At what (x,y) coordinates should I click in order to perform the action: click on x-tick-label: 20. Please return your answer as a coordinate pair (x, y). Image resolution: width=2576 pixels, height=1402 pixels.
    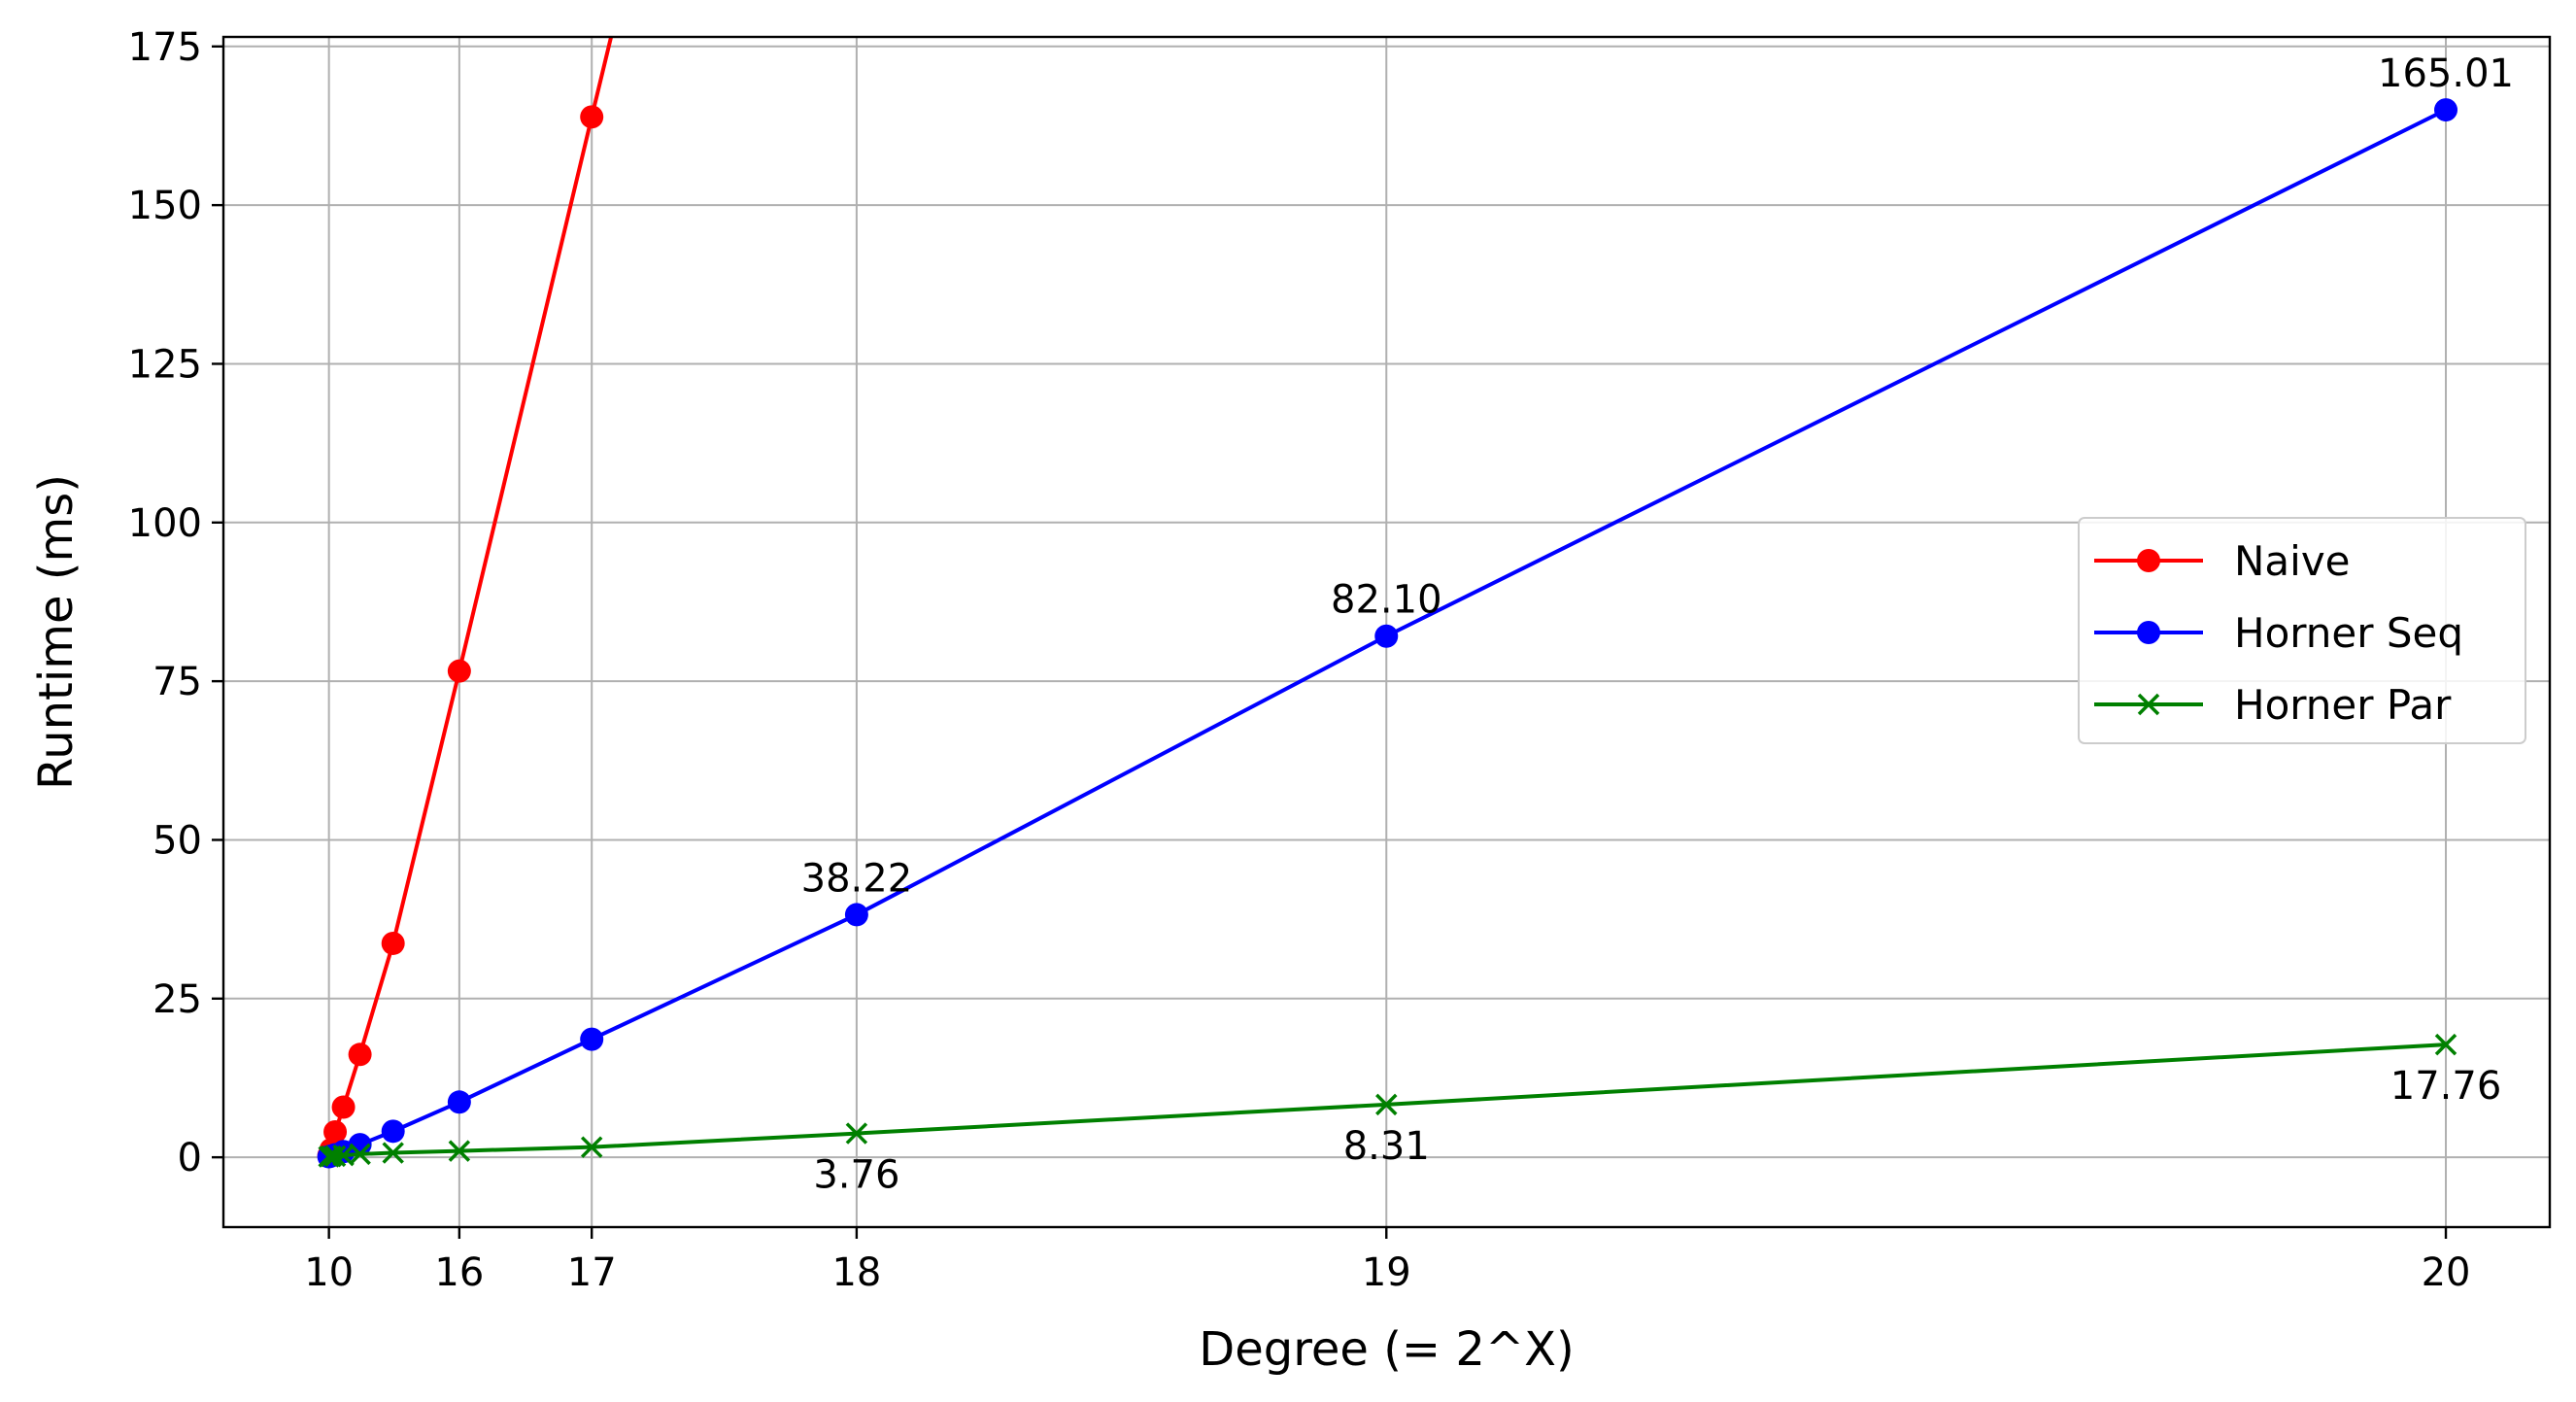
    Looking at the image, I should click on (2446, 1272).